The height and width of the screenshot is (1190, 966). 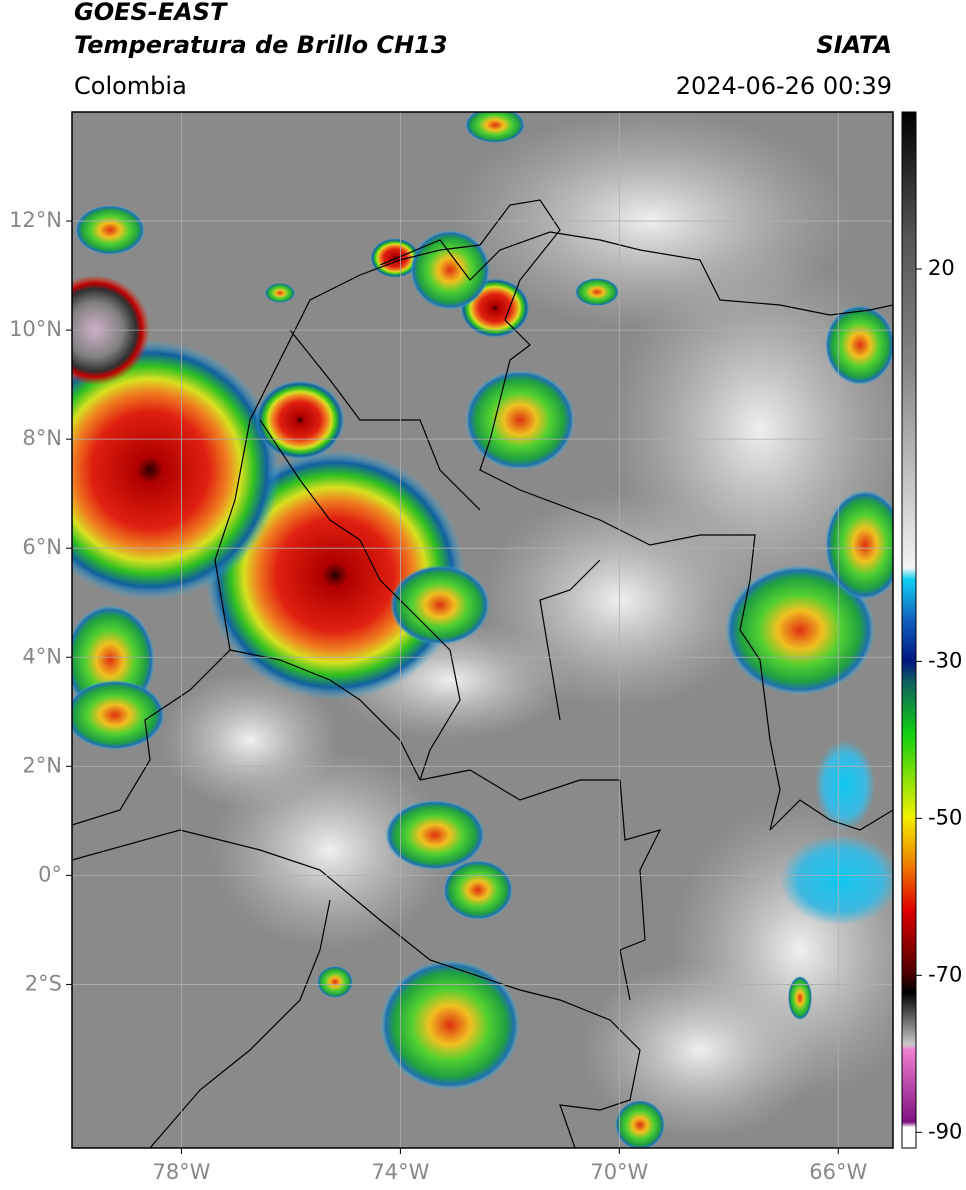 What do you see at coordinates (838, 1172) in the screenshot?
I see `x-tick-label: 66°W` at bounding box center [838, 1172].